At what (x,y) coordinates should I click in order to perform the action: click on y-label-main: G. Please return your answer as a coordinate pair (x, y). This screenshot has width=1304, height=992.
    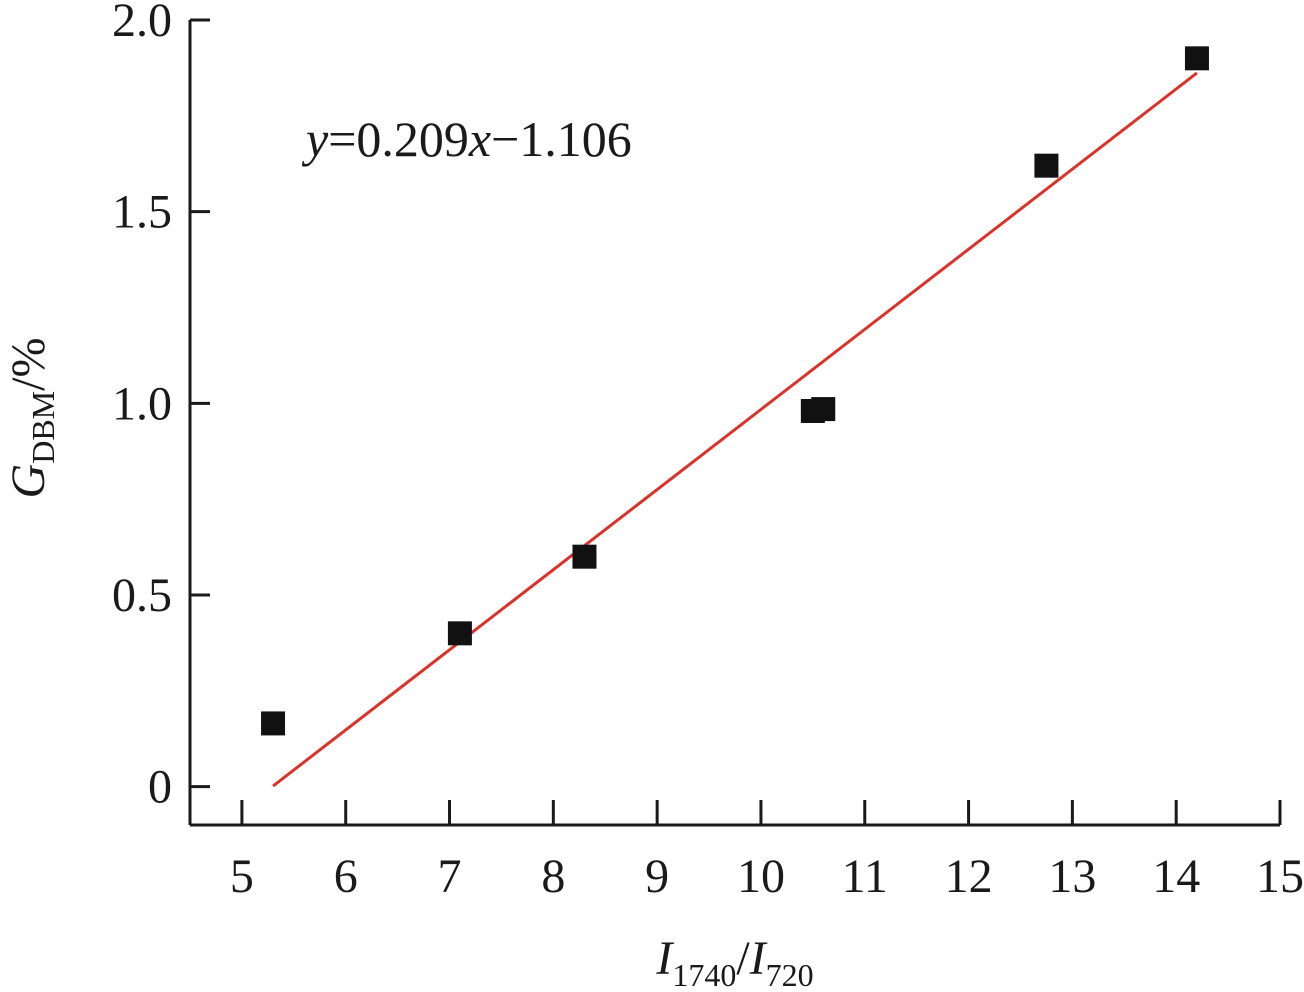
    Looking at the image, I should click on (28, 481).